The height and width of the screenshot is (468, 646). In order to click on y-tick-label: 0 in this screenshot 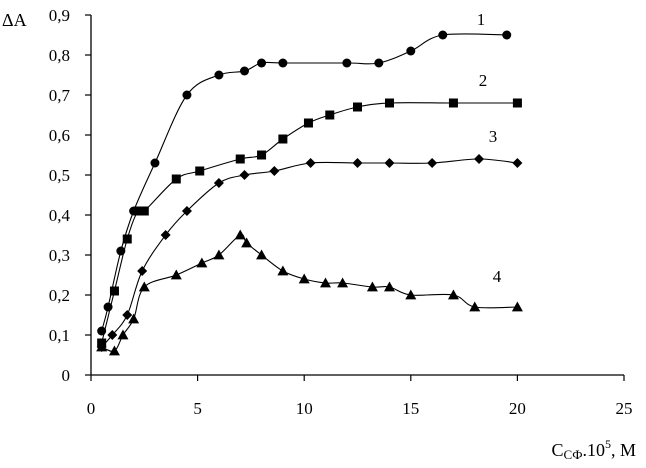, I will do `click(66, 375)`.